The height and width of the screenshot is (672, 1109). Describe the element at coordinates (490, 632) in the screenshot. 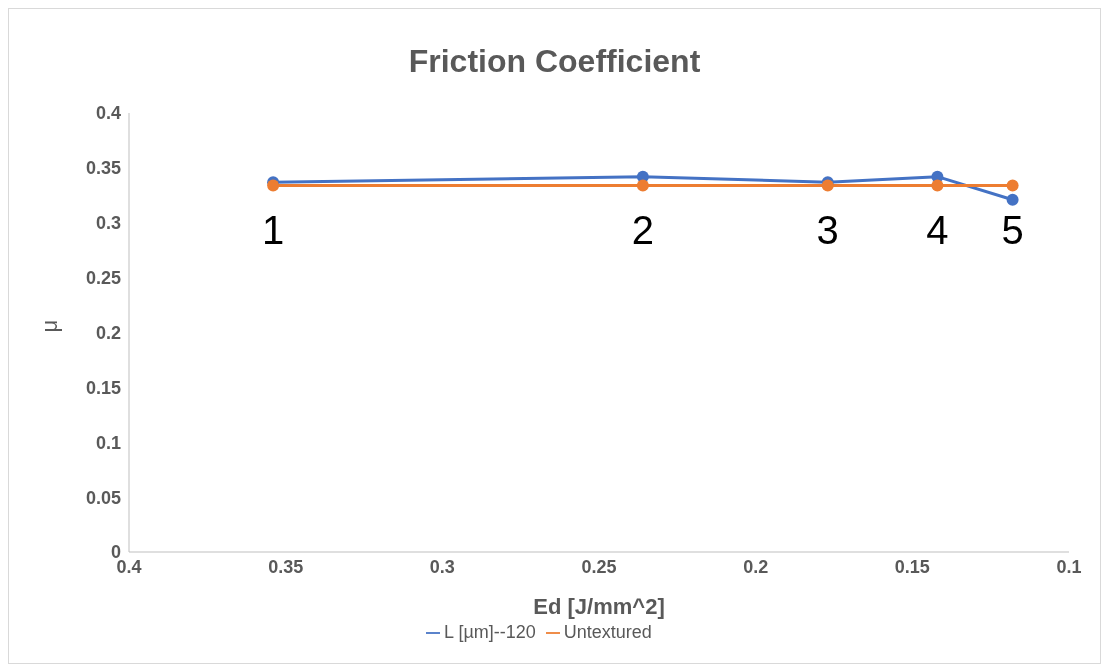

I see `legend-label: L [µm]--120` at that location.